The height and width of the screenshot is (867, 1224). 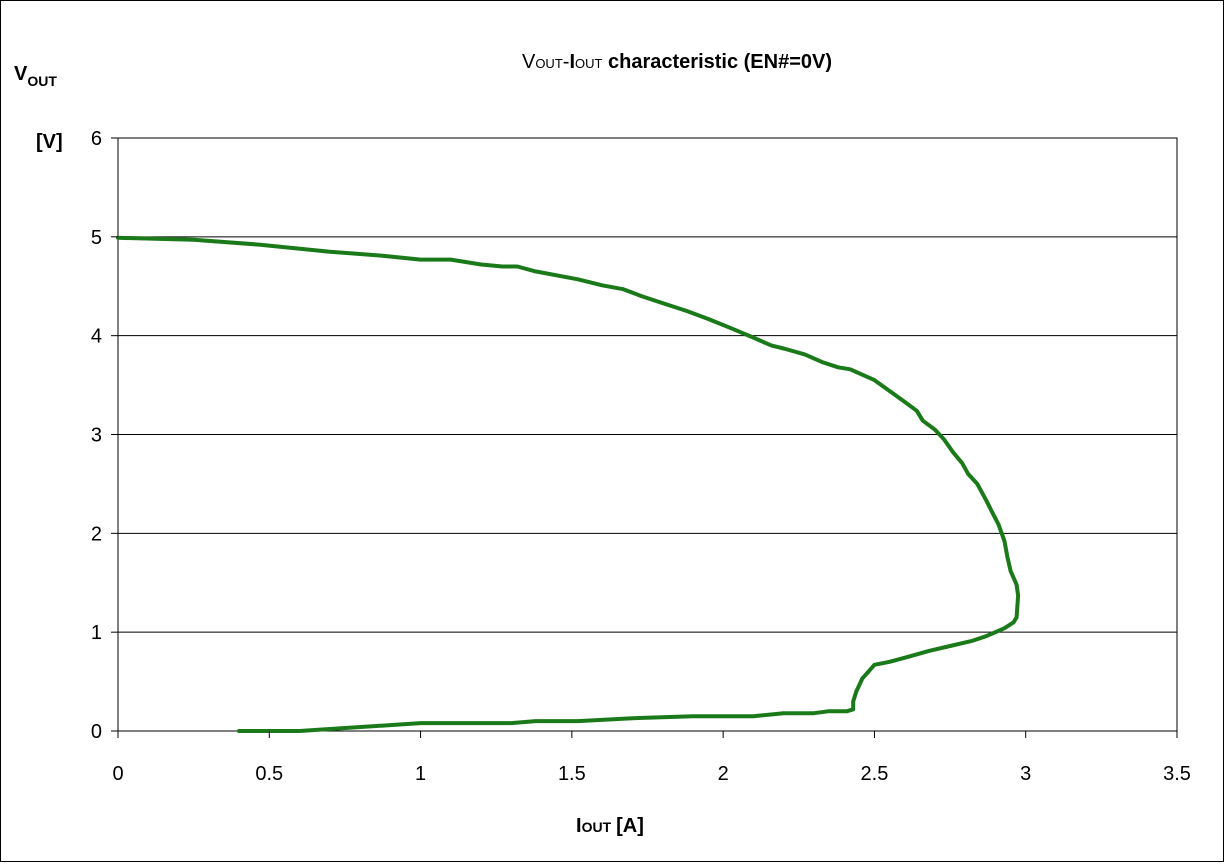 What do you see at coordinates (1177, 774) in the screenshot?
I see `x-tick-label-7: 3.5` at bounding box center [1177, 774].